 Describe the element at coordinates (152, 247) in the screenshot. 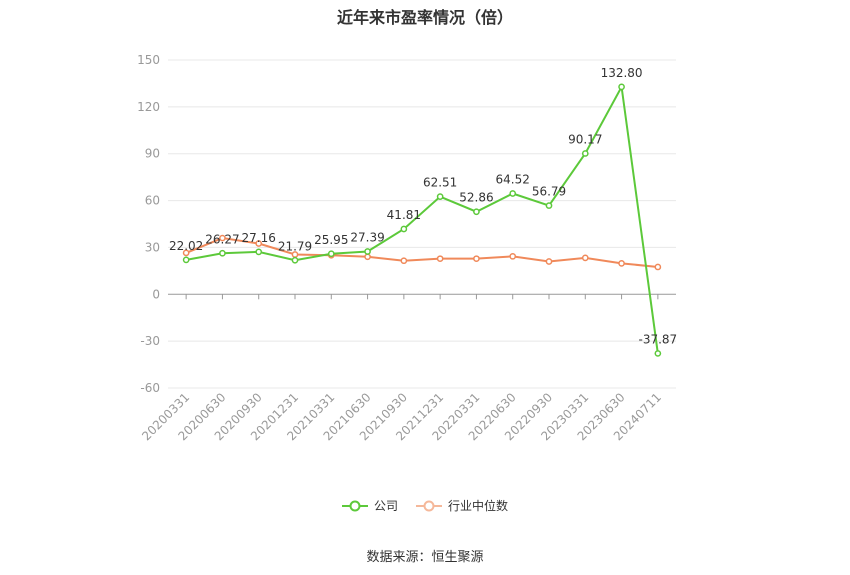

I see `y-tick-label: 30` at that location.